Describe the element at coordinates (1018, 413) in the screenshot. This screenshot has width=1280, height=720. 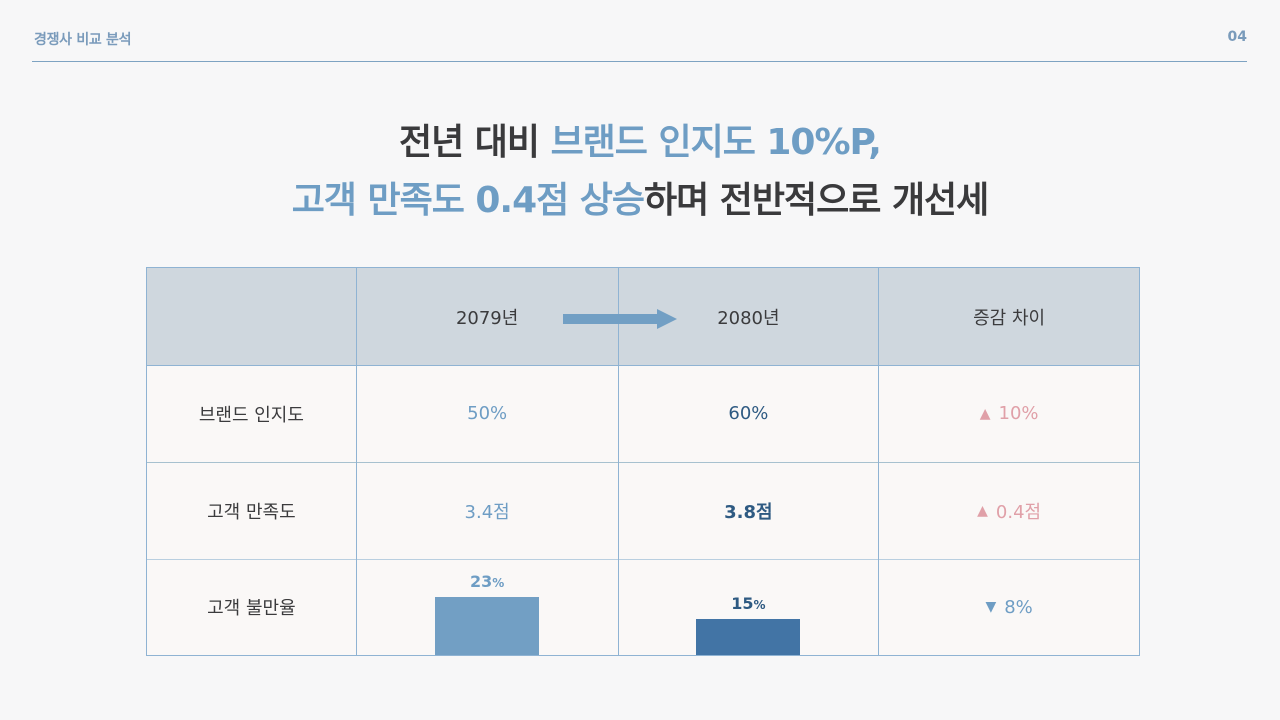
I see `diff-text: 10%` at that location.